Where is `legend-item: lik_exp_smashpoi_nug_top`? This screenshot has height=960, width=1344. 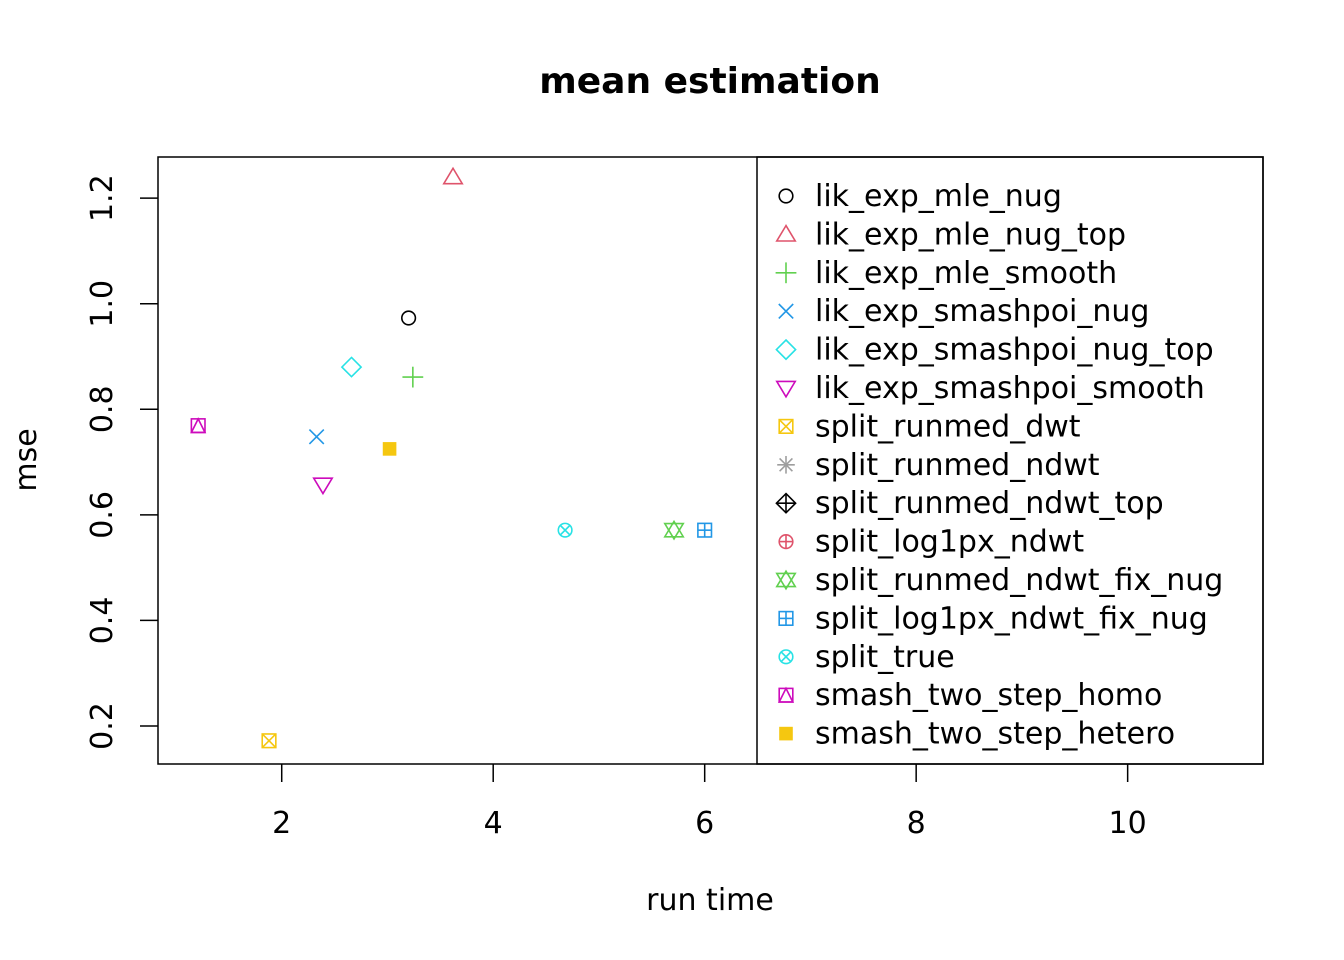
legend-item: lik_exp_smashpoi_nug_top is located at coordinates (994, 350).